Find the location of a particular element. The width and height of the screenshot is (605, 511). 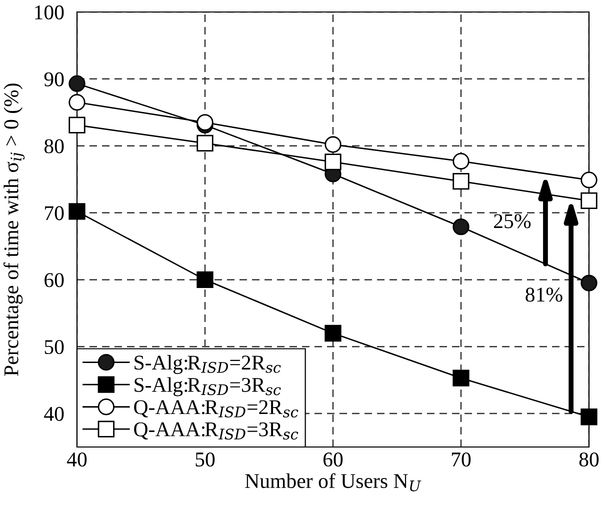

y-tick-label: 50 is located at coordinates (54, 347).